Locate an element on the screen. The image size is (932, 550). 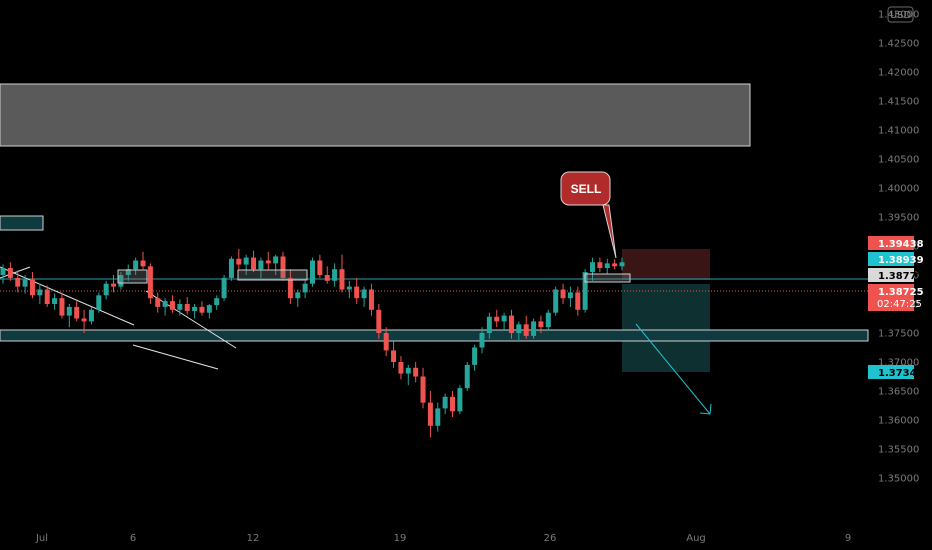
wedge-lower-line is located at coordinates (175, 357).